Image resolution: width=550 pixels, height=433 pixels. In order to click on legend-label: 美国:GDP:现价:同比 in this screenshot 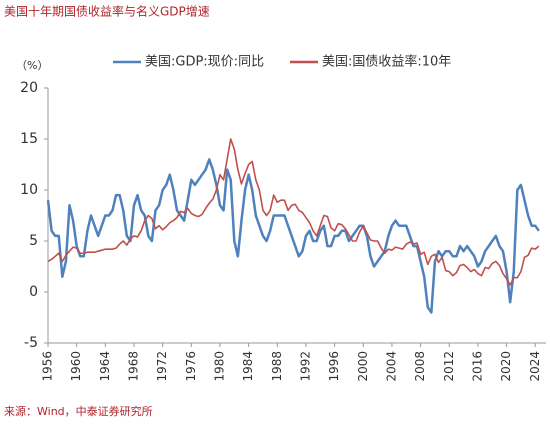, I will do `click(204, 62)`.